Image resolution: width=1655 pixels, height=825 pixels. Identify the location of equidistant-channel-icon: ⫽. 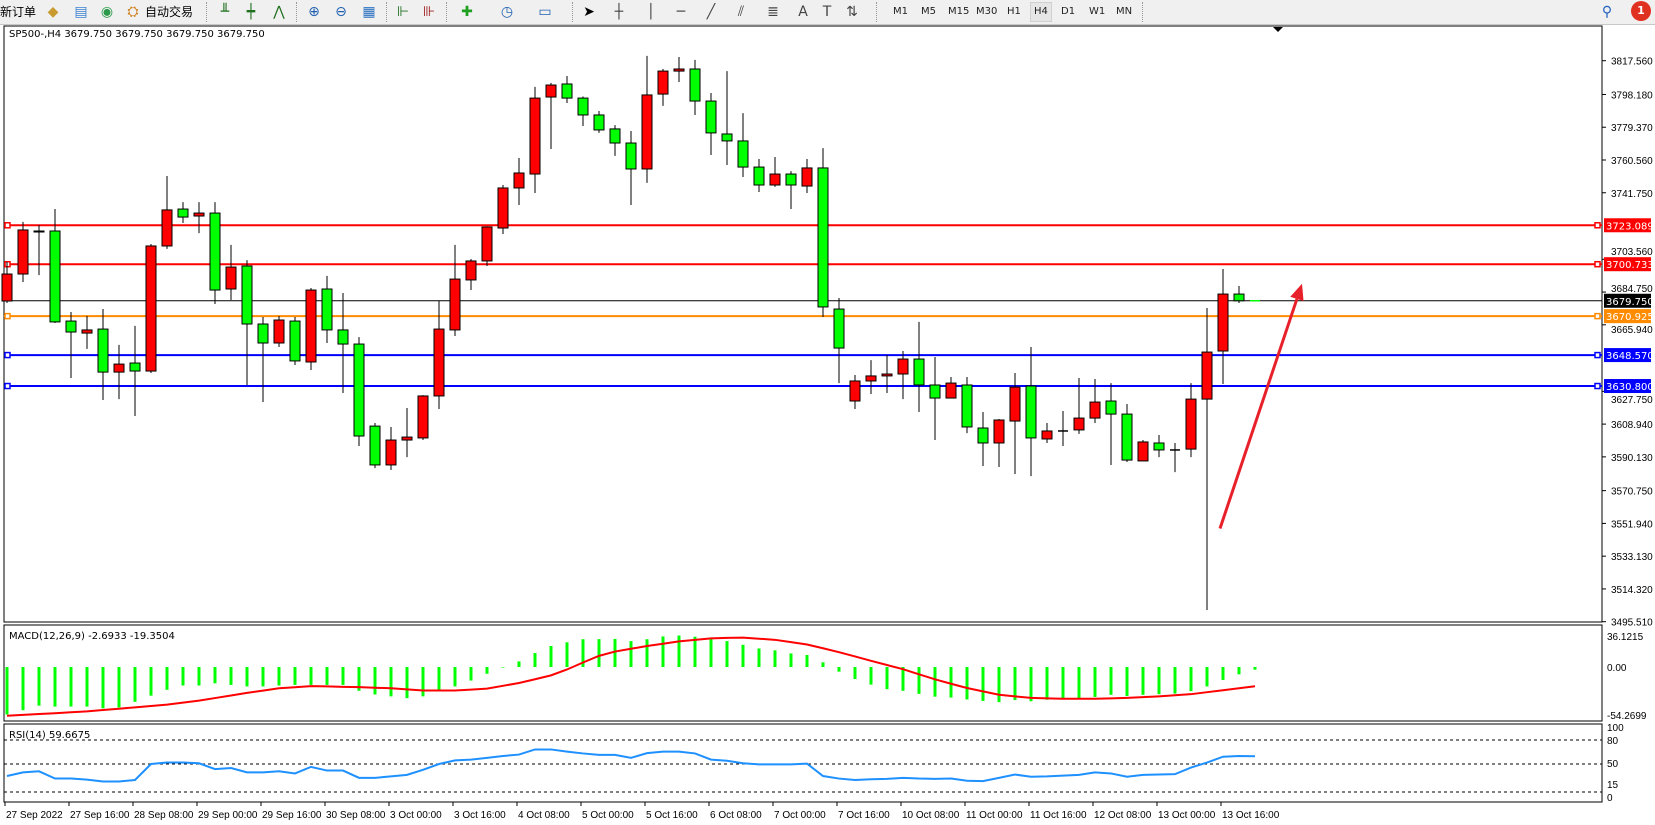
(741, 12).